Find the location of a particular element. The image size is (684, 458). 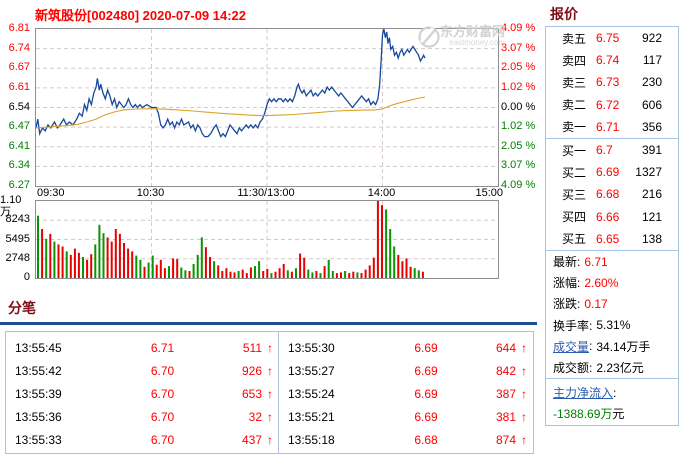

main-flow-link: 主力净流入 is located at coordinates (583, 393).